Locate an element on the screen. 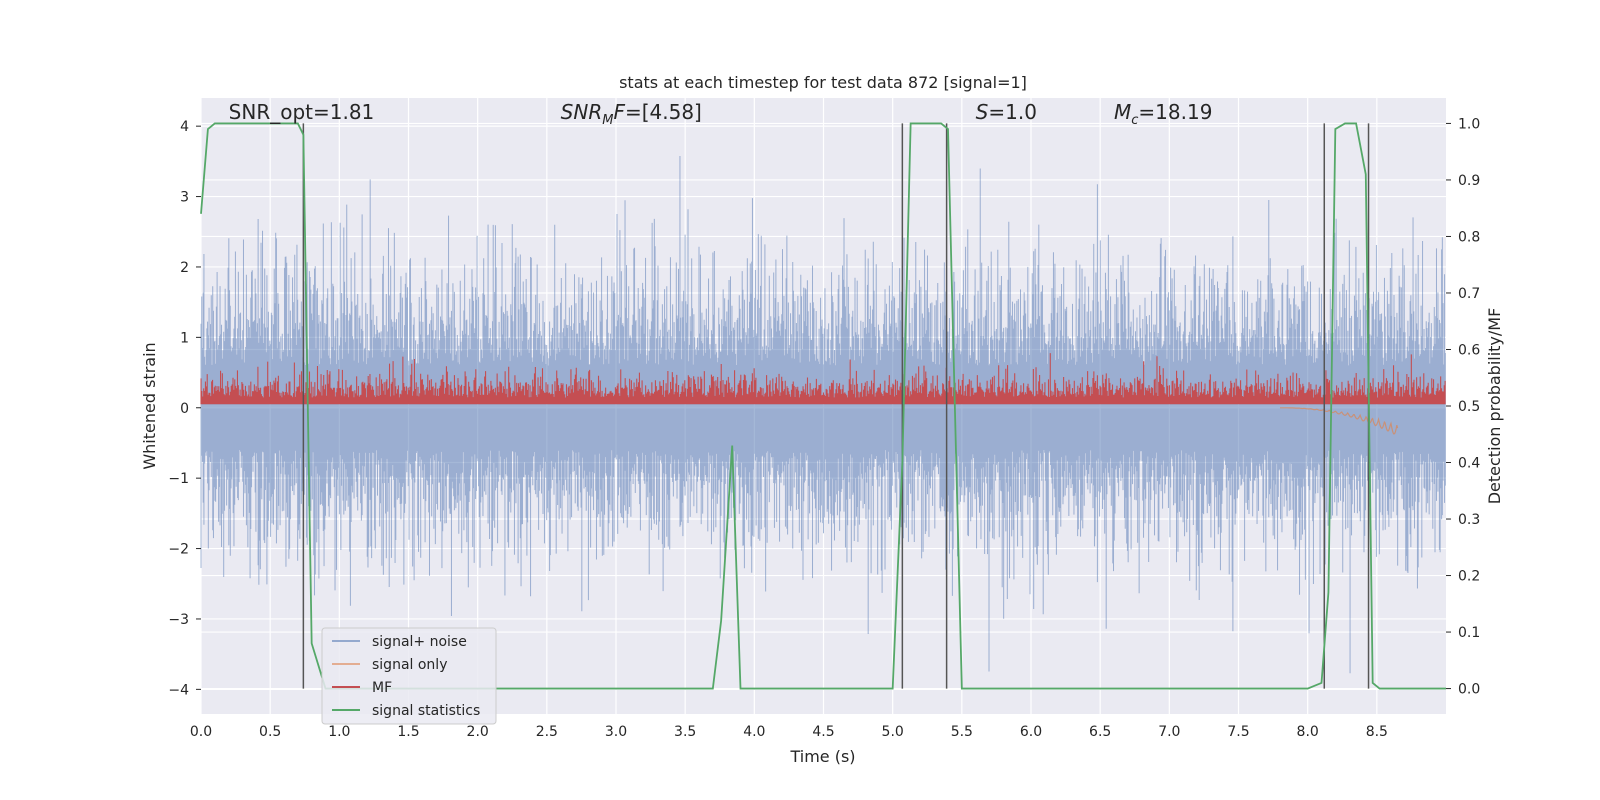  x-tick-label: 4.5 is located at coordinates (823, 732).